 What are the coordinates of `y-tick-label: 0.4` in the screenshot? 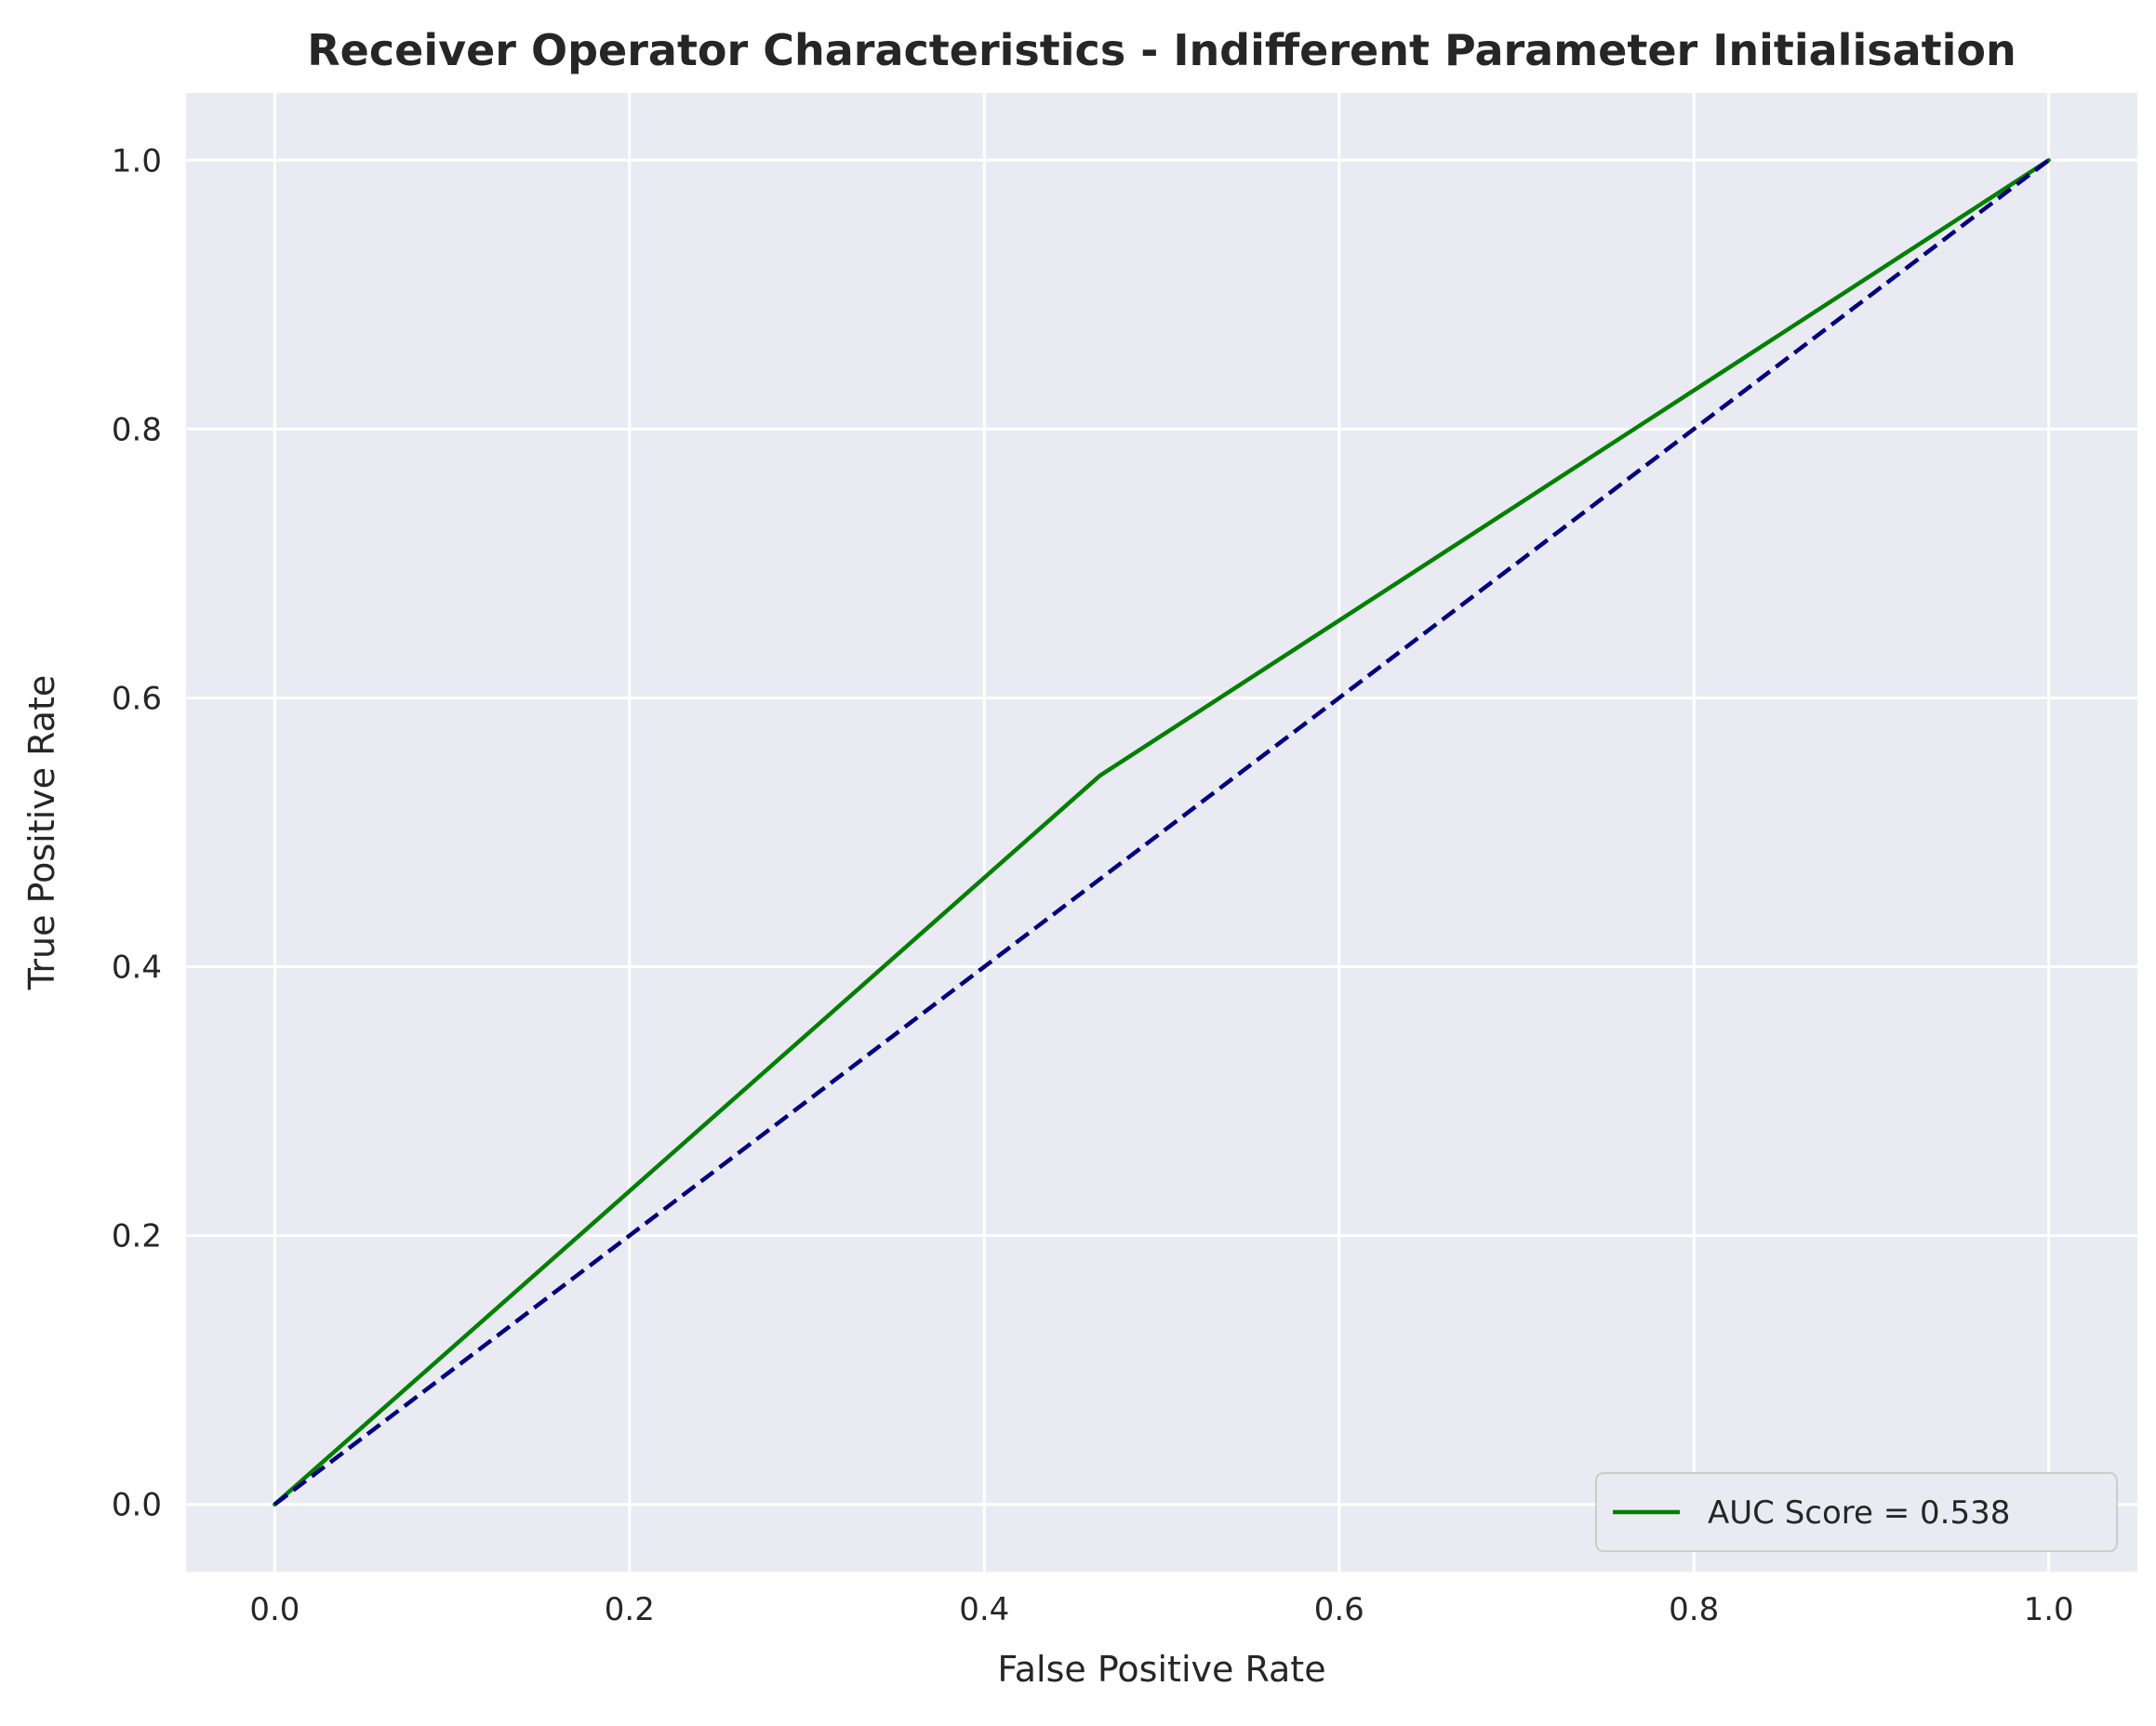 It's located at (137, 968).